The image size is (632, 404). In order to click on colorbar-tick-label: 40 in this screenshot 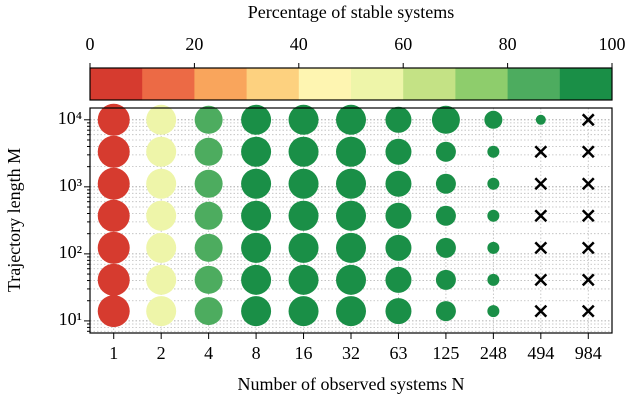, I will do `click(299, 44)`.